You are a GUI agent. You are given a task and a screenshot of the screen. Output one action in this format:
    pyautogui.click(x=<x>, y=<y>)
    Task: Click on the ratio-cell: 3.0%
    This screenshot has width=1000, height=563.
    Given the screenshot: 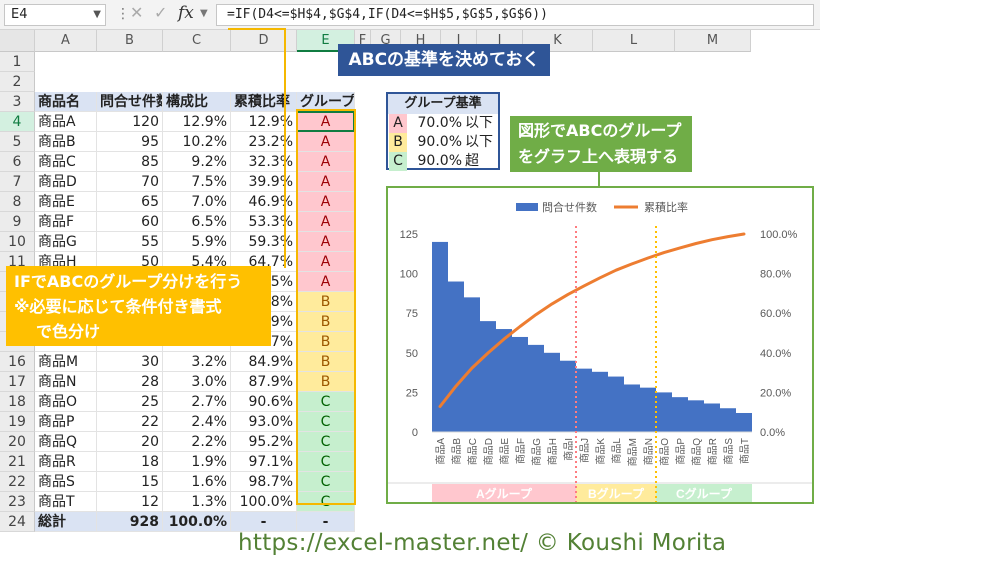 What is the action you would take?
    pyautogui.click(x=197, y=382)
    